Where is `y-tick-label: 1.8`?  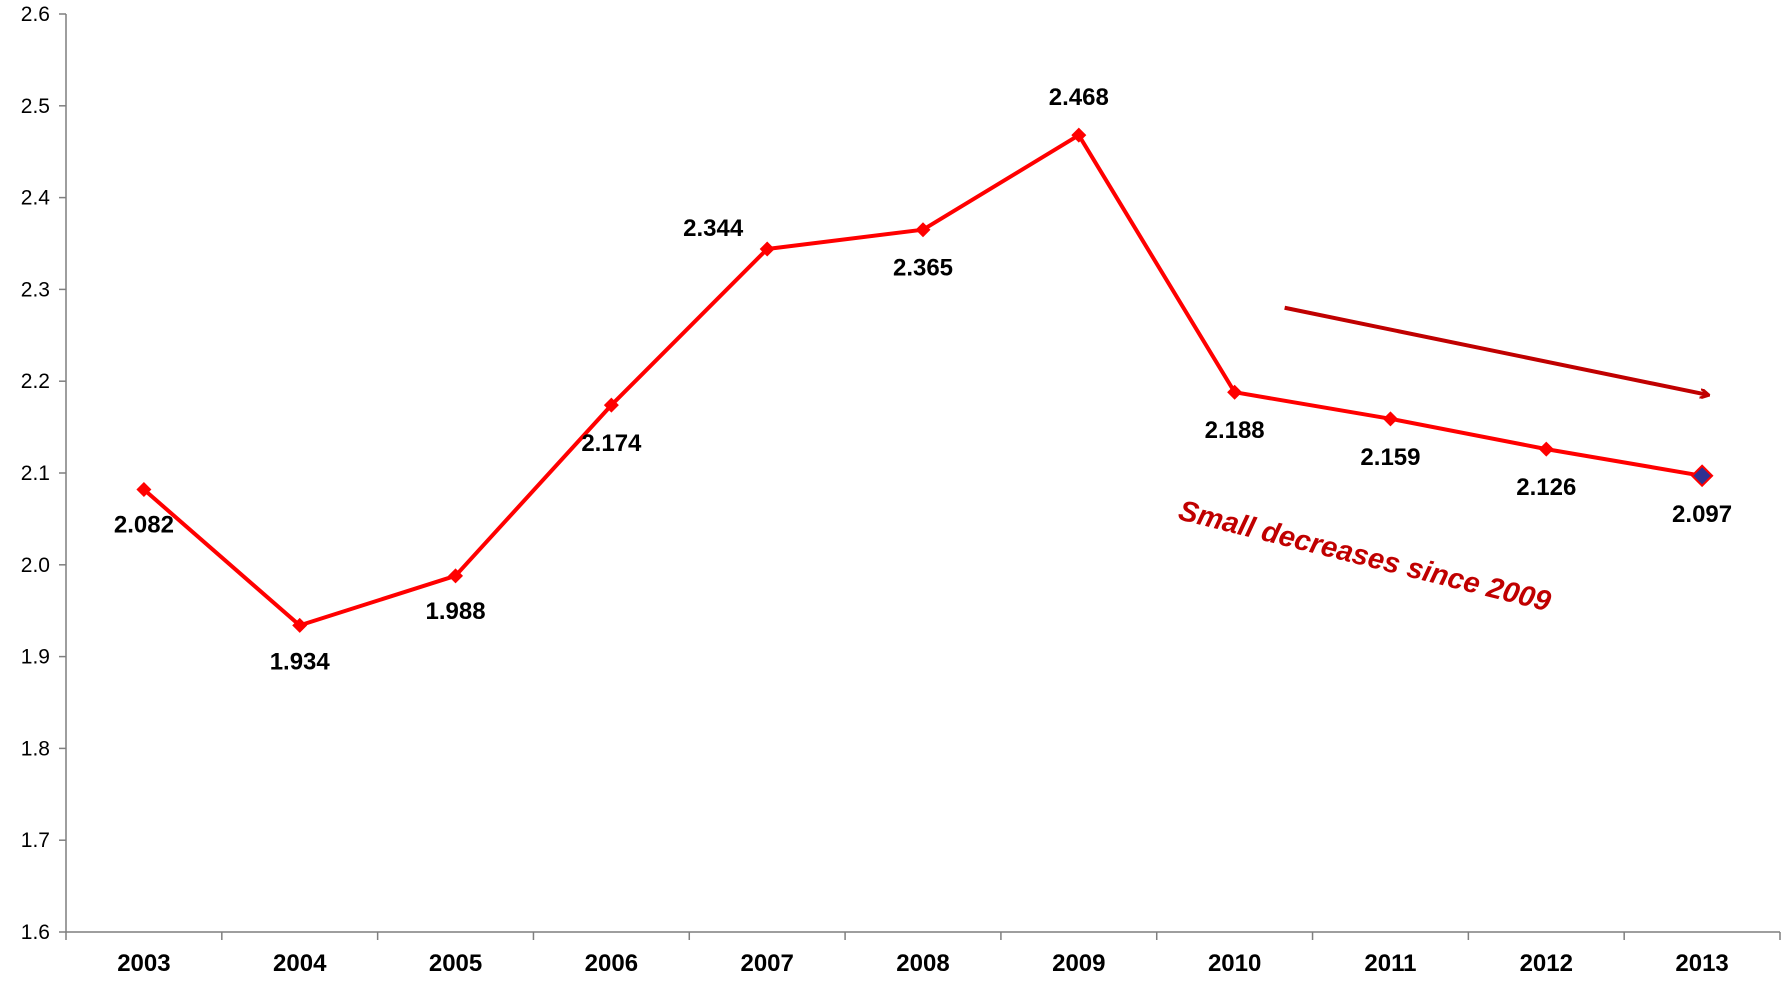 y-tick-label: 1.8 is located at coordinates (35, 748).